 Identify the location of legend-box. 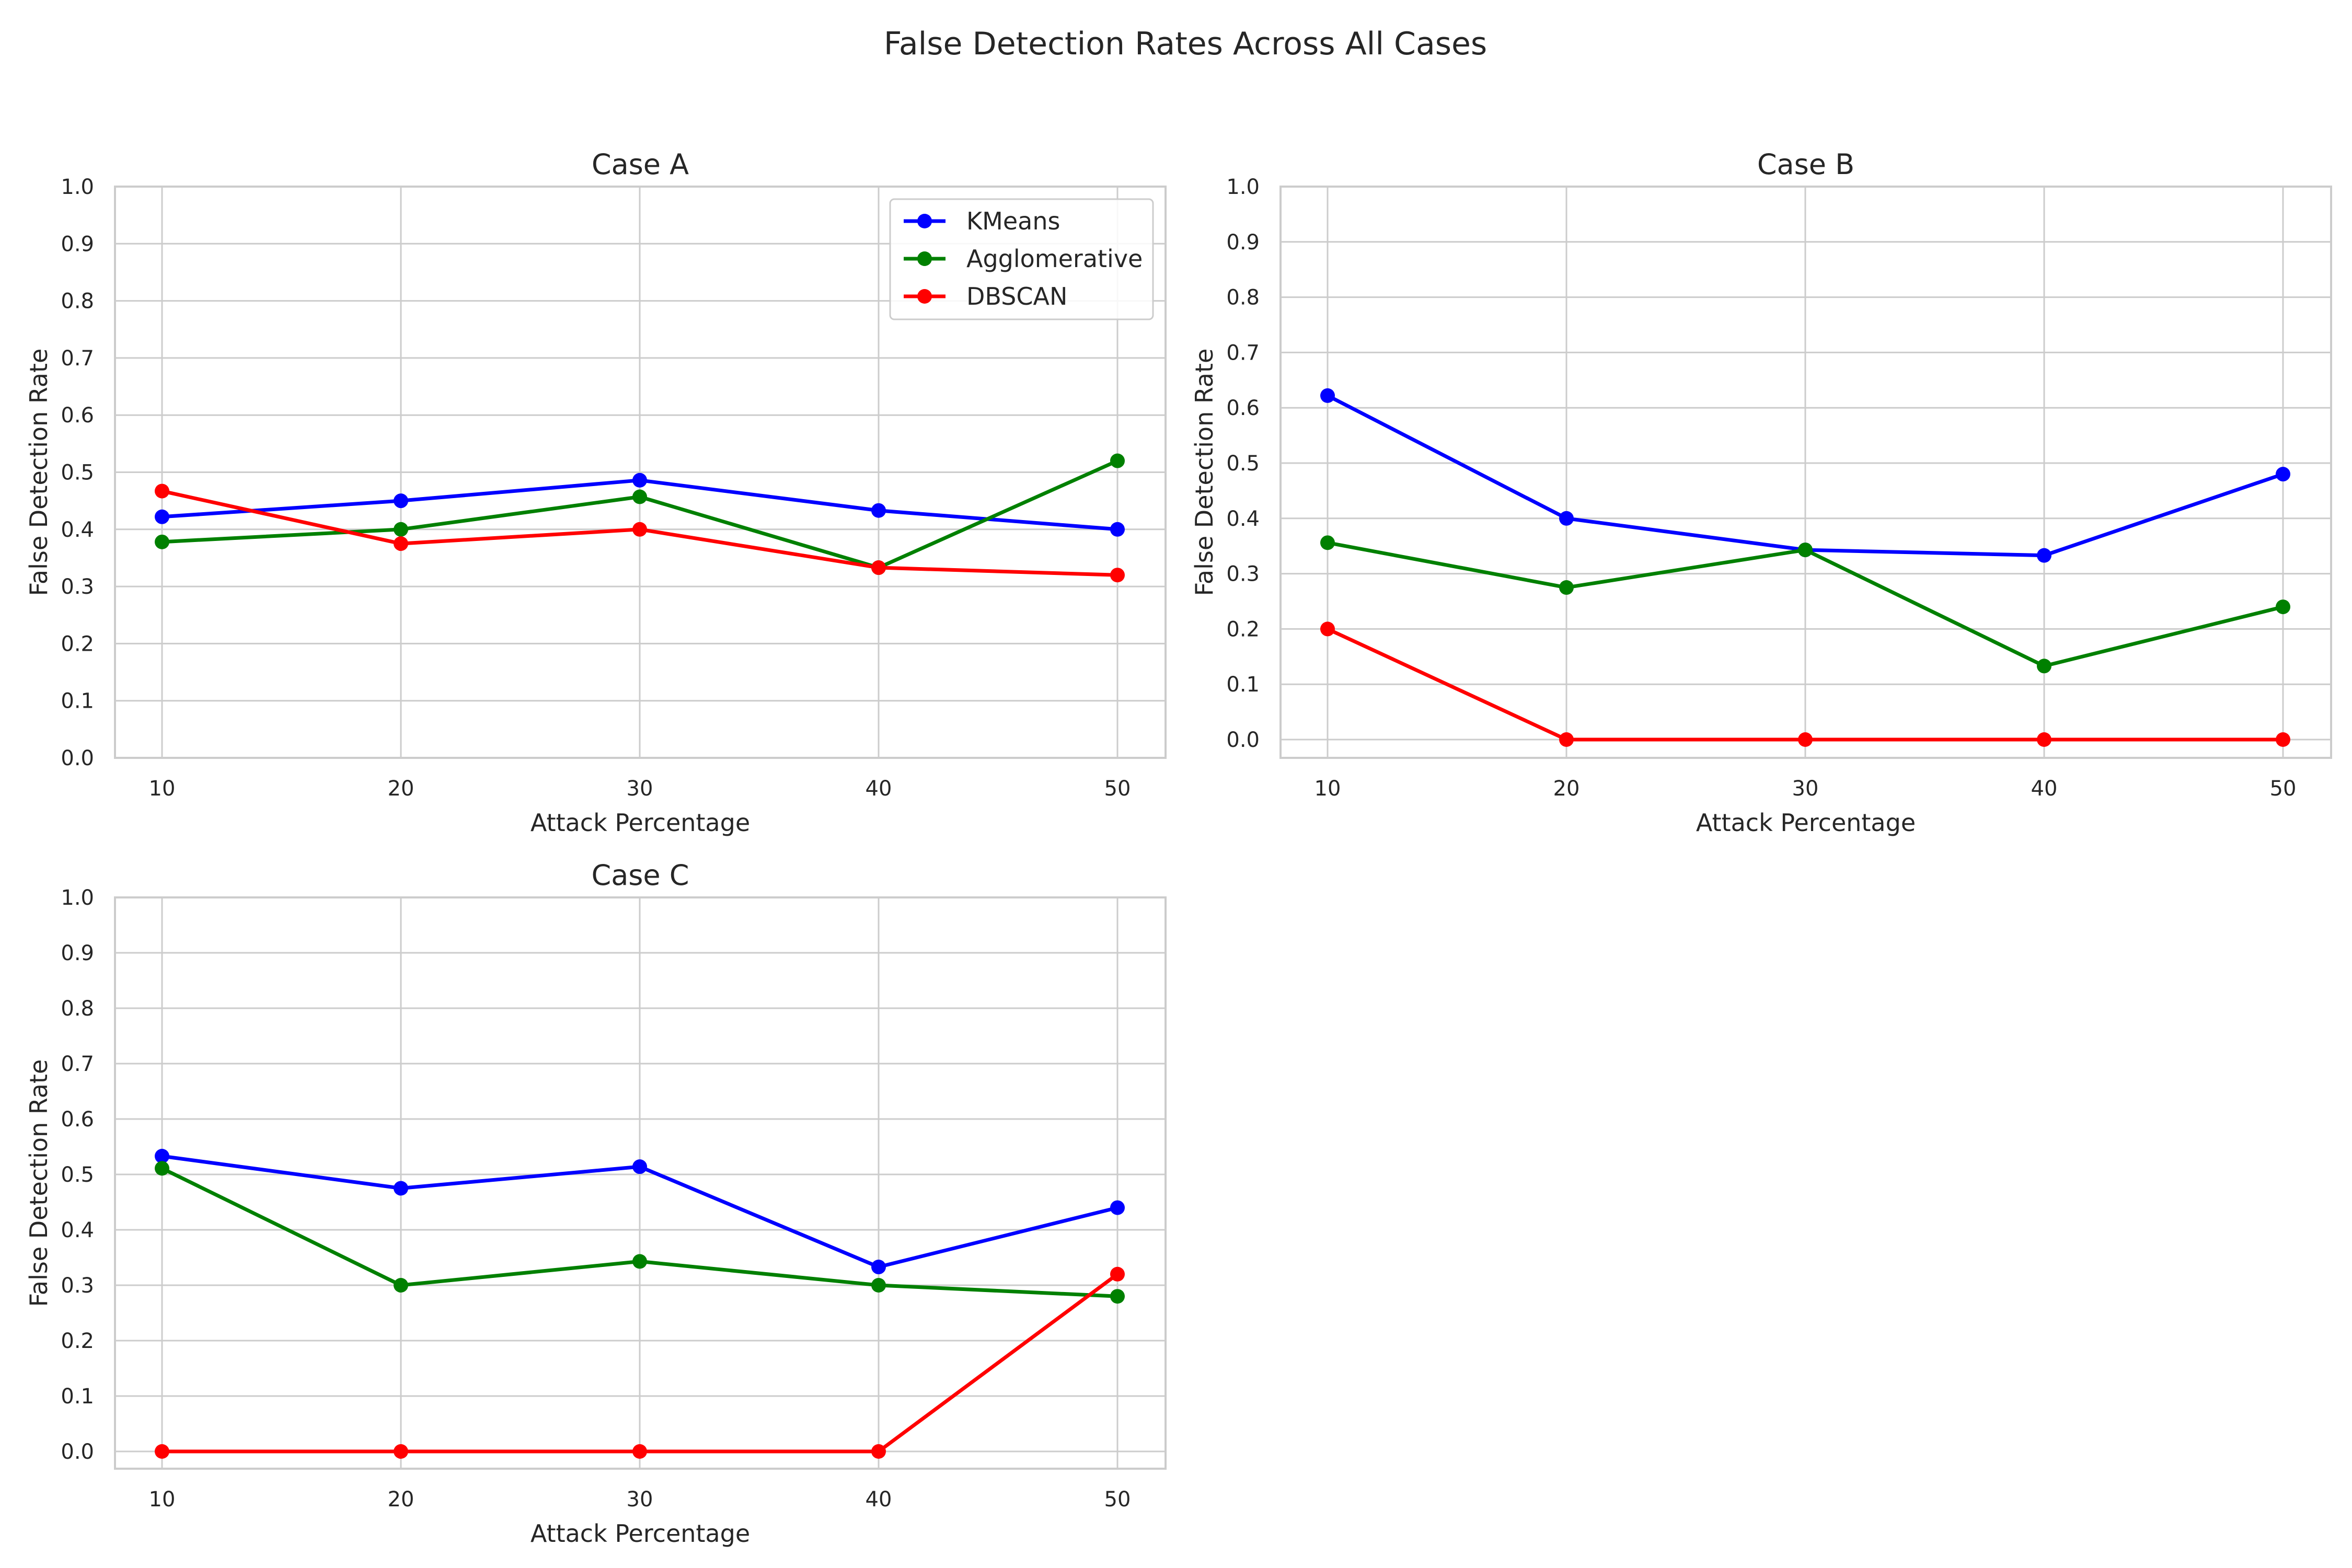
(1021, 259).